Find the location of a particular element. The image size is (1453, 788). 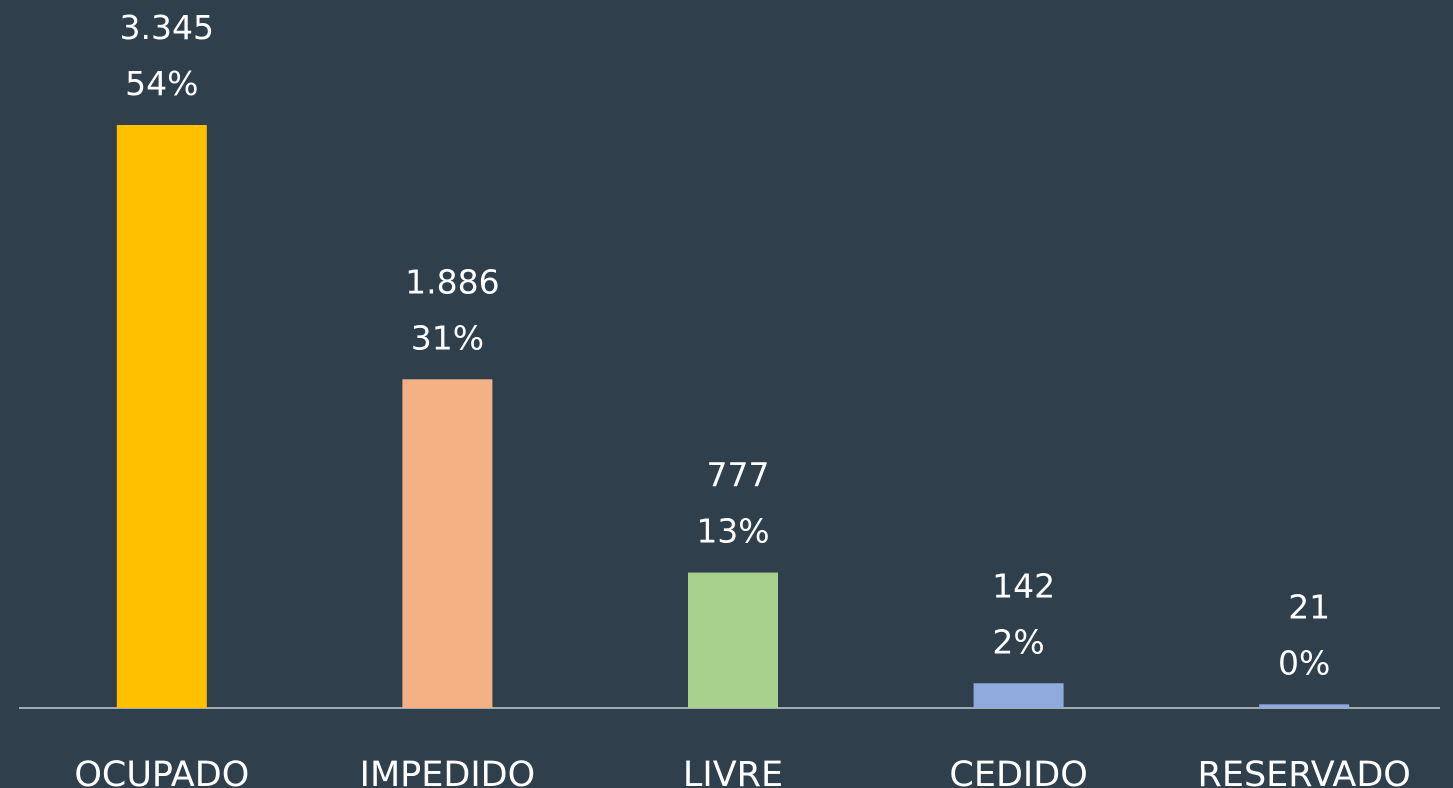

value-label: 1.886 is located at coordinates (452, 281).